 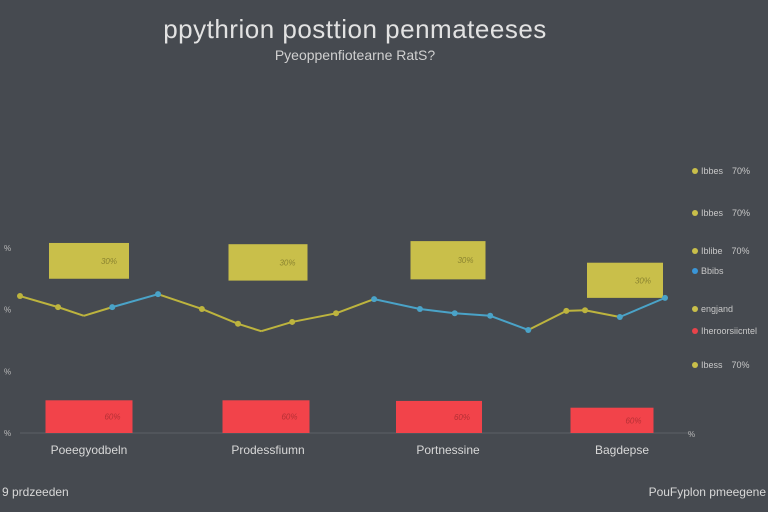 I want to click on legend-label: Ibess, so click(x=712, y=365).